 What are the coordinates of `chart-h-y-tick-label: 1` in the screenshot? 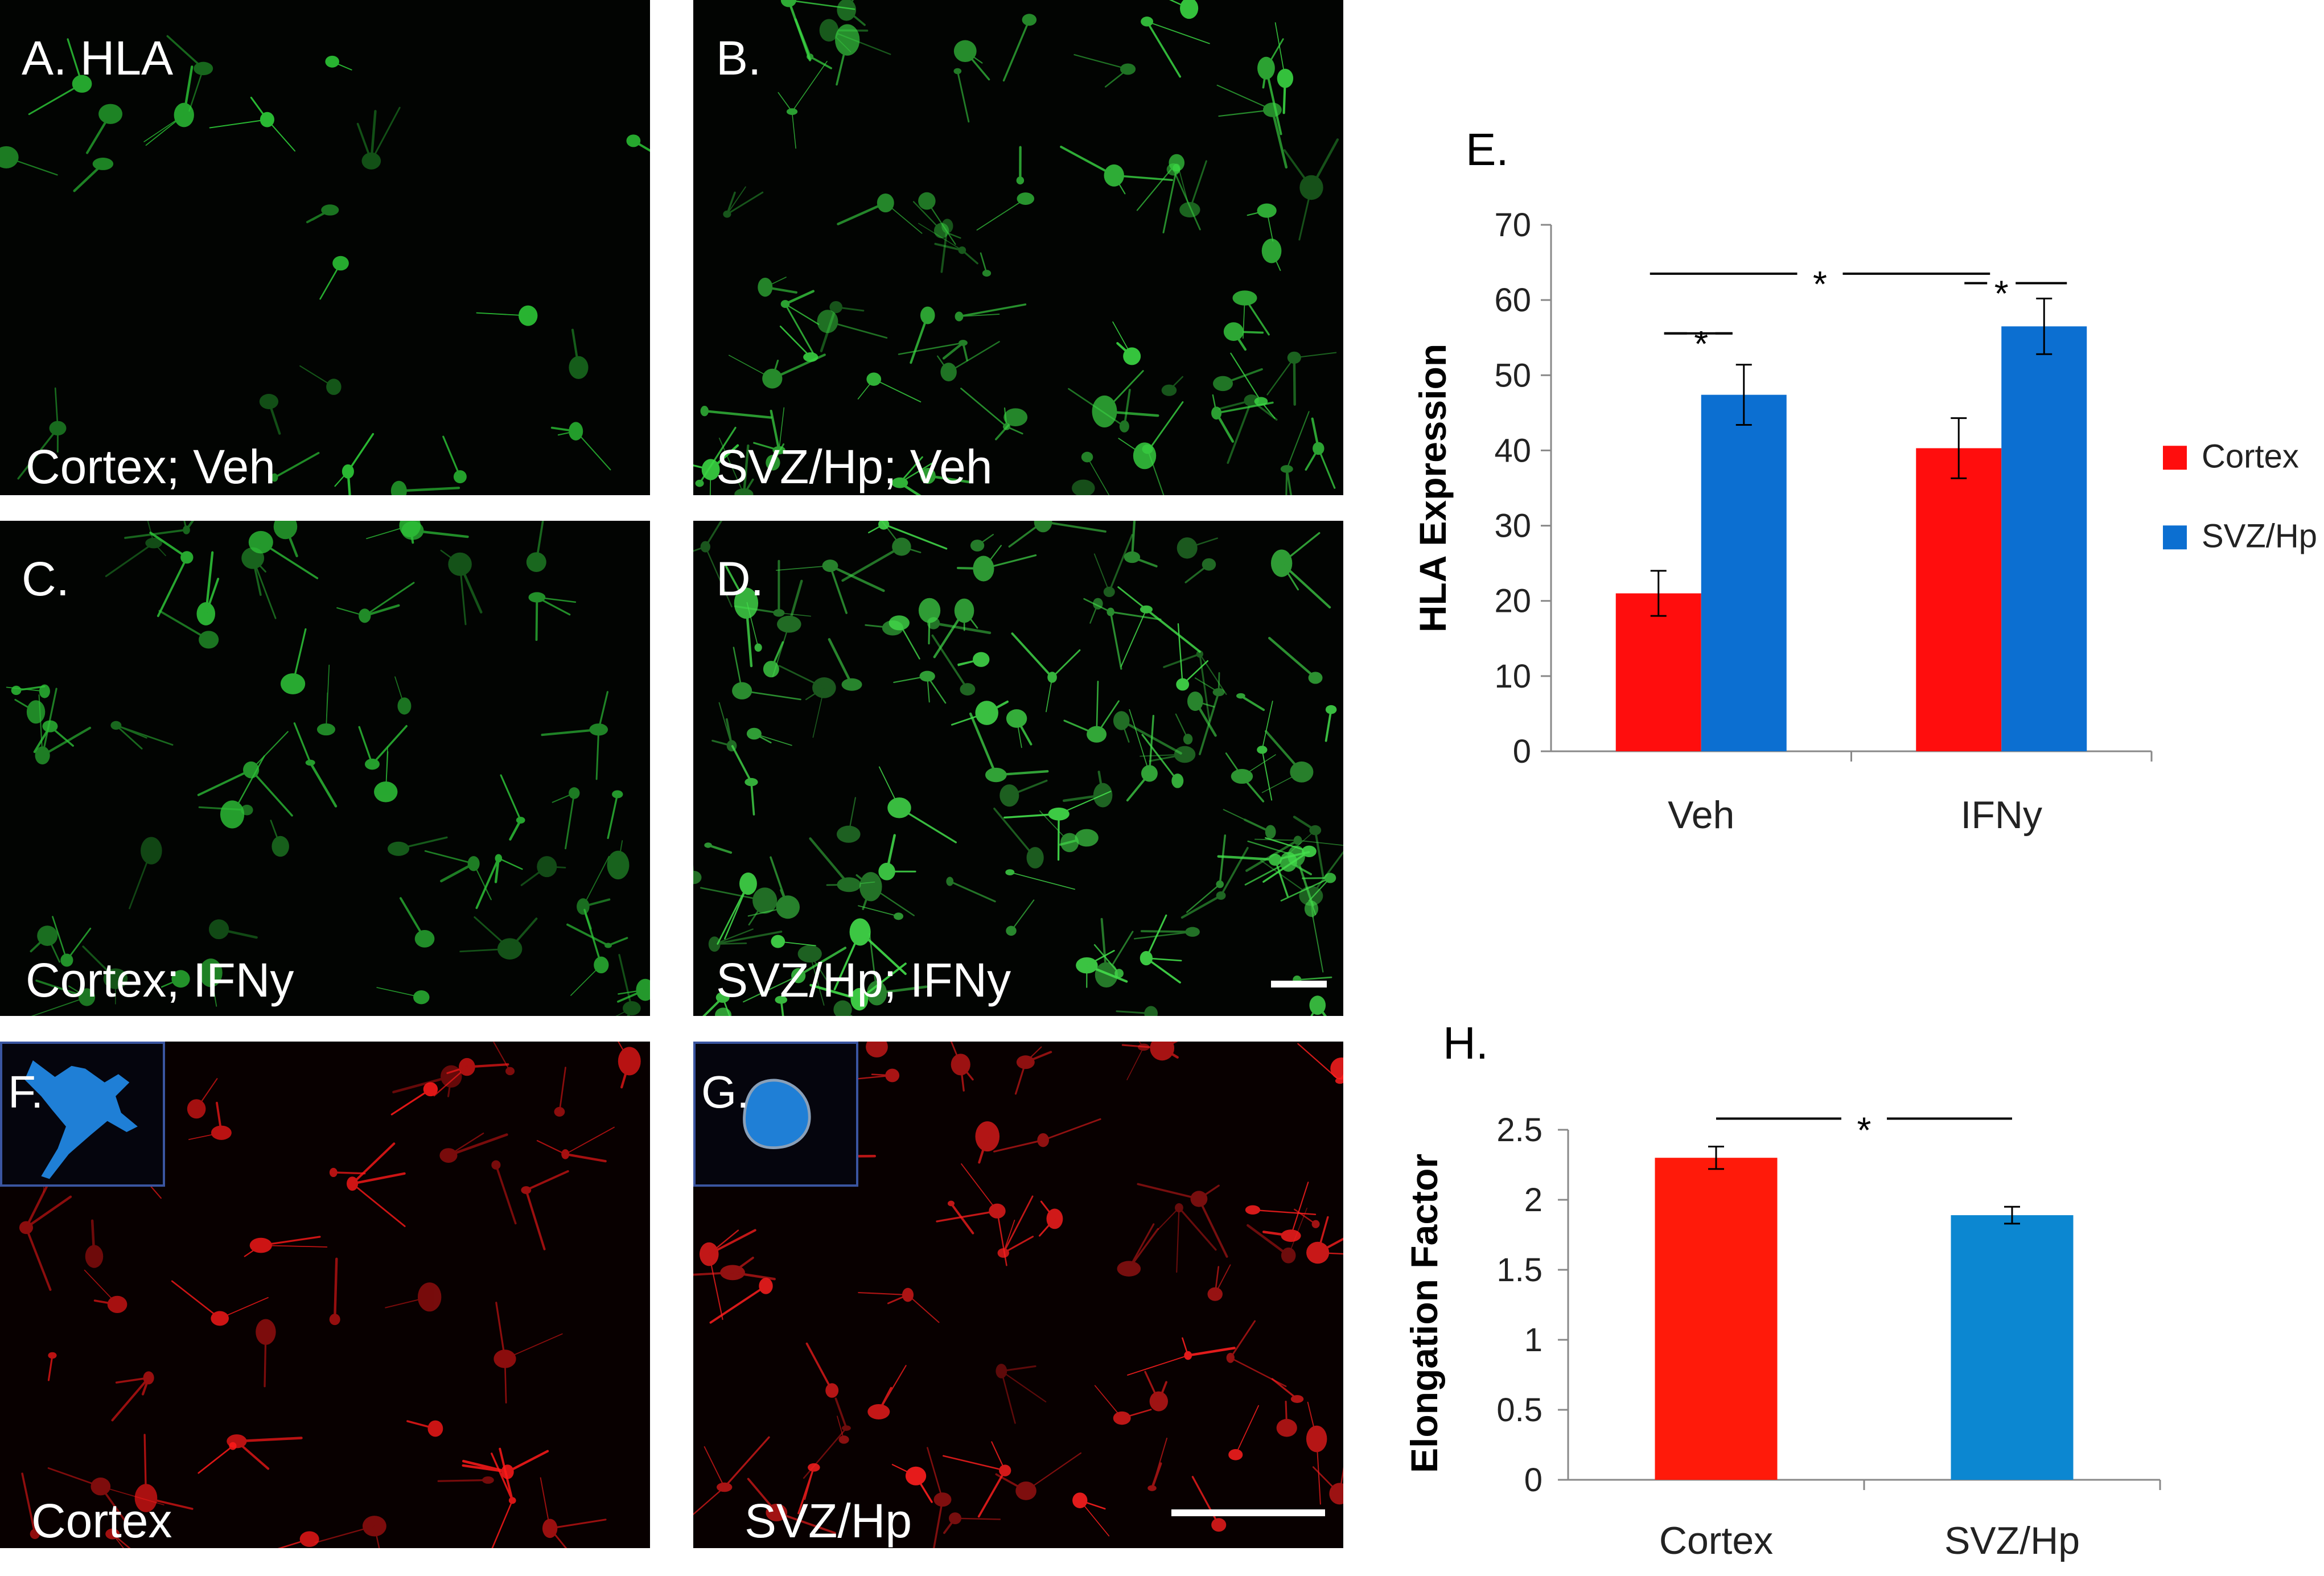 It's located at (1533, 1340).